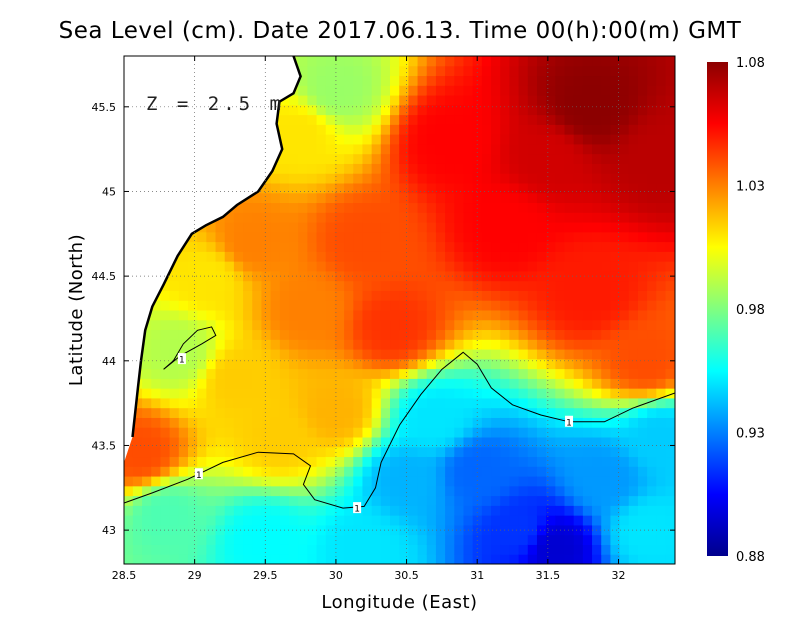 The image size is (800, 618). I want to click on contour-label-bg, so click(357, 508).